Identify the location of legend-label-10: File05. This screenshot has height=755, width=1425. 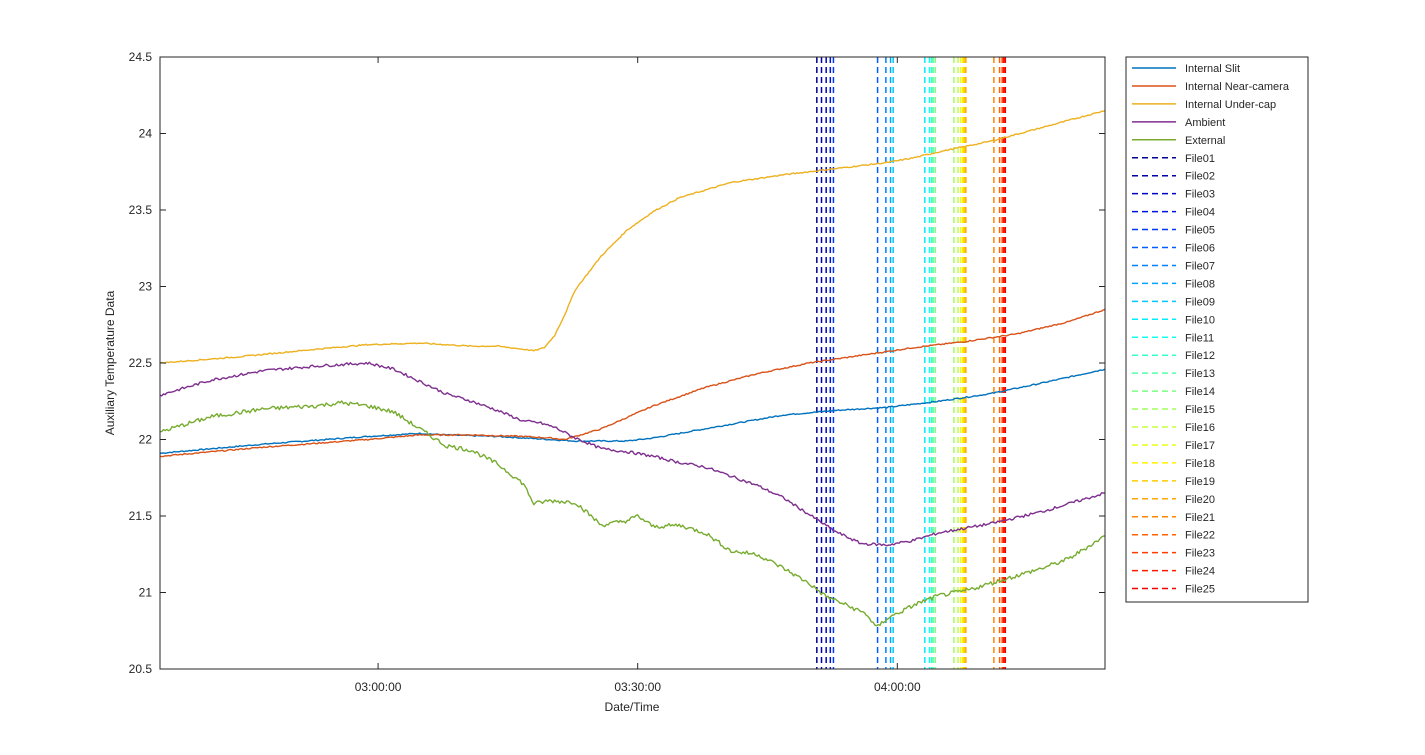
(1200, 231).